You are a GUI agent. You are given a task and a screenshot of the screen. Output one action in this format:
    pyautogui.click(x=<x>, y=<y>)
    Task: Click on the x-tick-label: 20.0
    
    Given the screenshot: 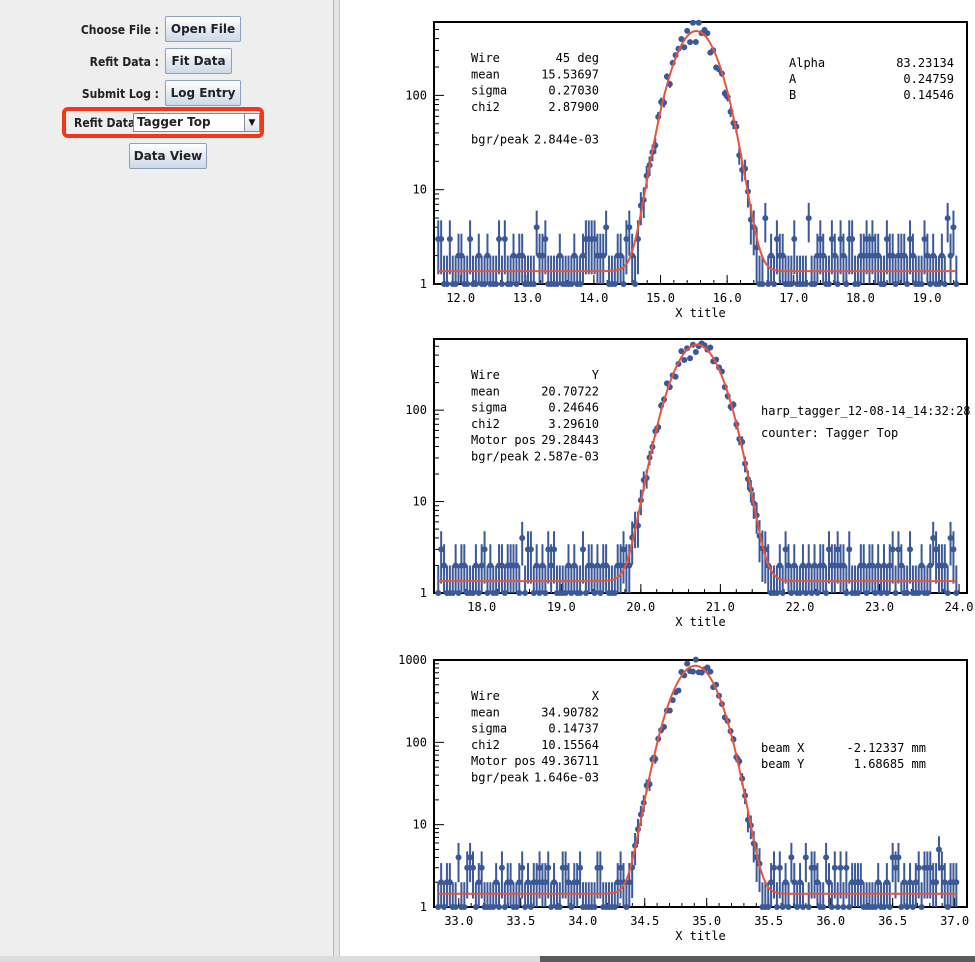 What is the action you would take?
    pyautogui.click(x=640, y=607)
    